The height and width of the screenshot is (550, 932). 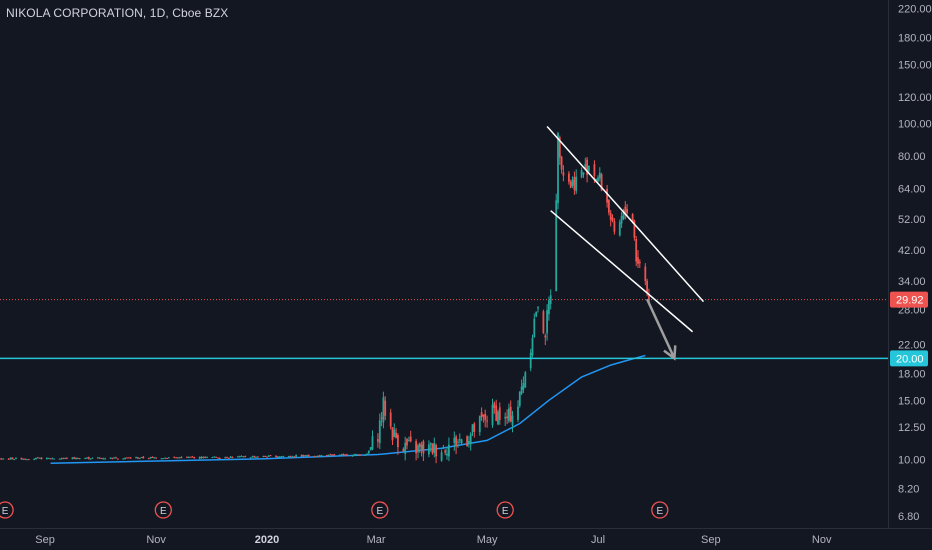 I want to click on price-tick-label: 42.00, so click(x=912, y=251).